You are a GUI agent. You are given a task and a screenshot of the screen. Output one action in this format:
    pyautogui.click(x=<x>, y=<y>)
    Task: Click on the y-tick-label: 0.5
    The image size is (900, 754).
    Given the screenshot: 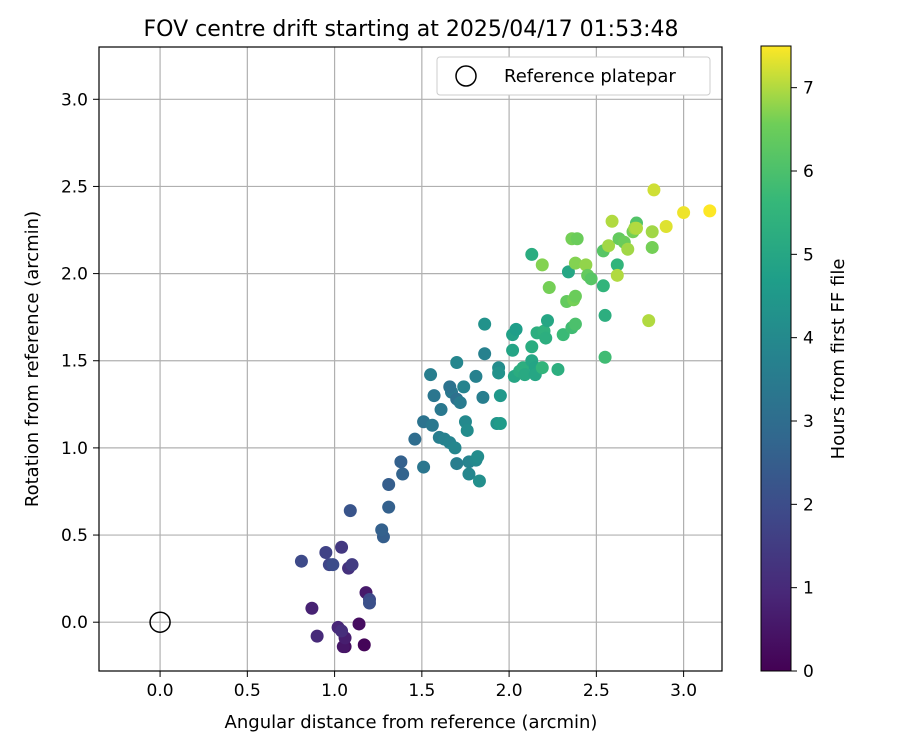 What is the action you would take?
    pyautogui.click(x=74, y=536)
    